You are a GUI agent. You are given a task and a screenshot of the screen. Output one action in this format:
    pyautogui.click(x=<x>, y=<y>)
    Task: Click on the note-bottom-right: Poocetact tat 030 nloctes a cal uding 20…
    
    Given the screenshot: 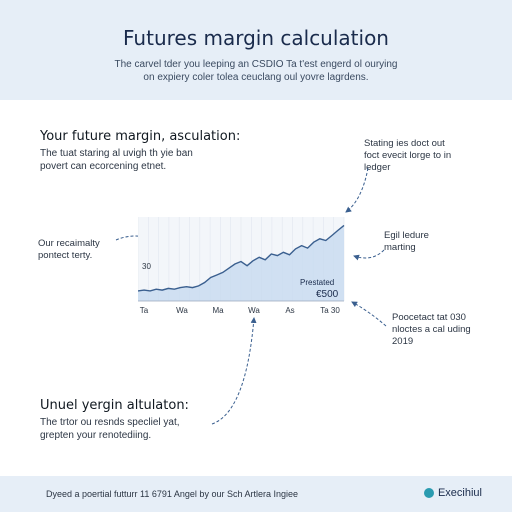 What is the action you would take?
    pyautogui.click(x=431, y=330)
    